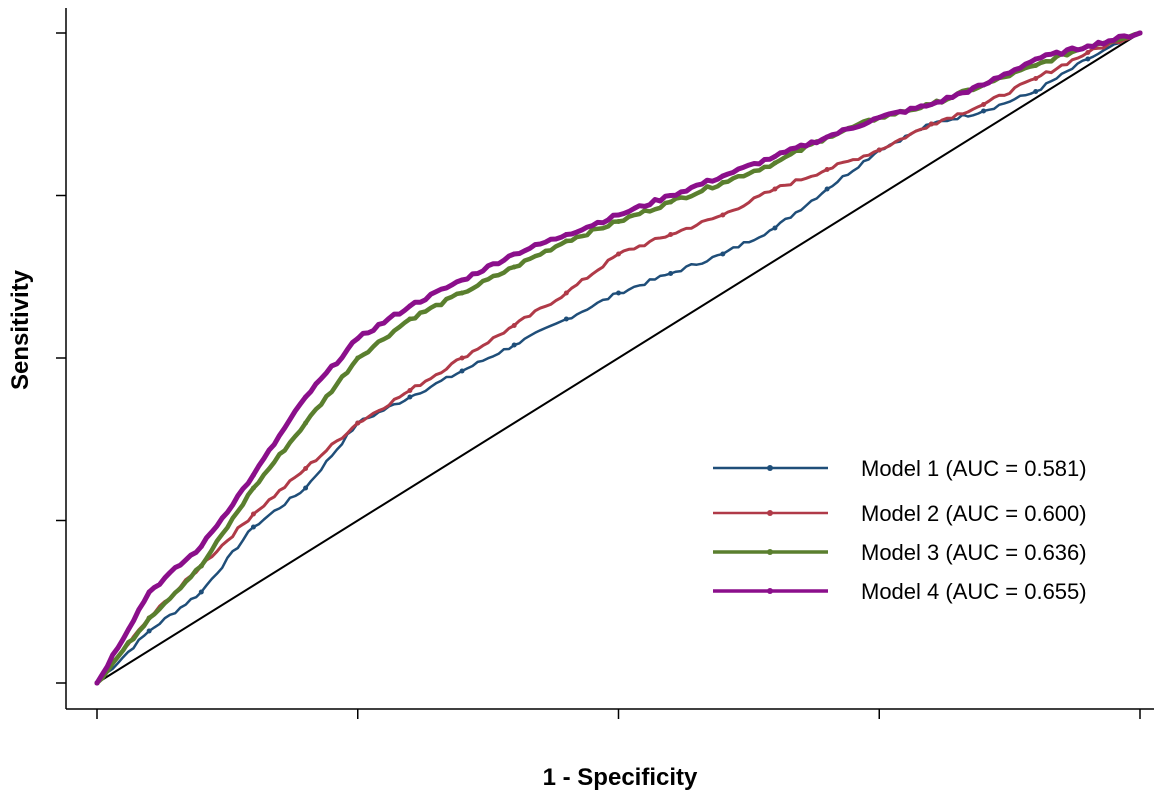 This screenshot has height=800, width=1171. Describe the element at coordinates (974, 591) in the screenshot. I see `legend-label-4: Model 4 (AUC = 0.655)` at that location.